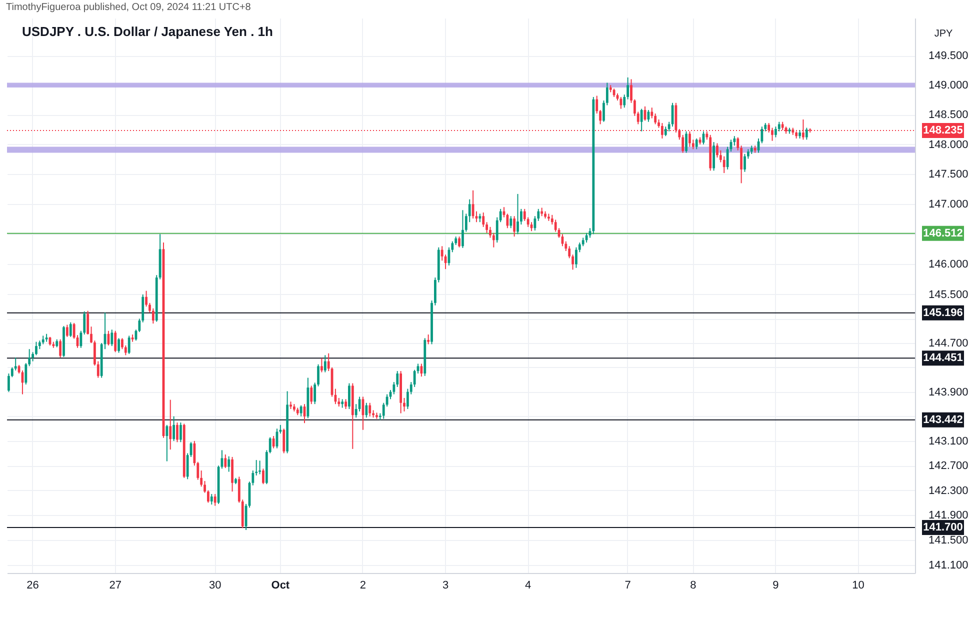  I want to click on x-tick-label: 27, so click(115, 586).